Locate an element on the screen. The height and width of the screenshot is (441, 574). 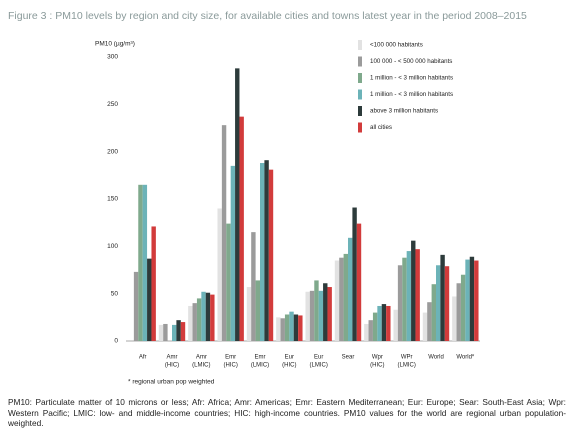
x-tick-label: Amr is located at coordinates (201, 358).